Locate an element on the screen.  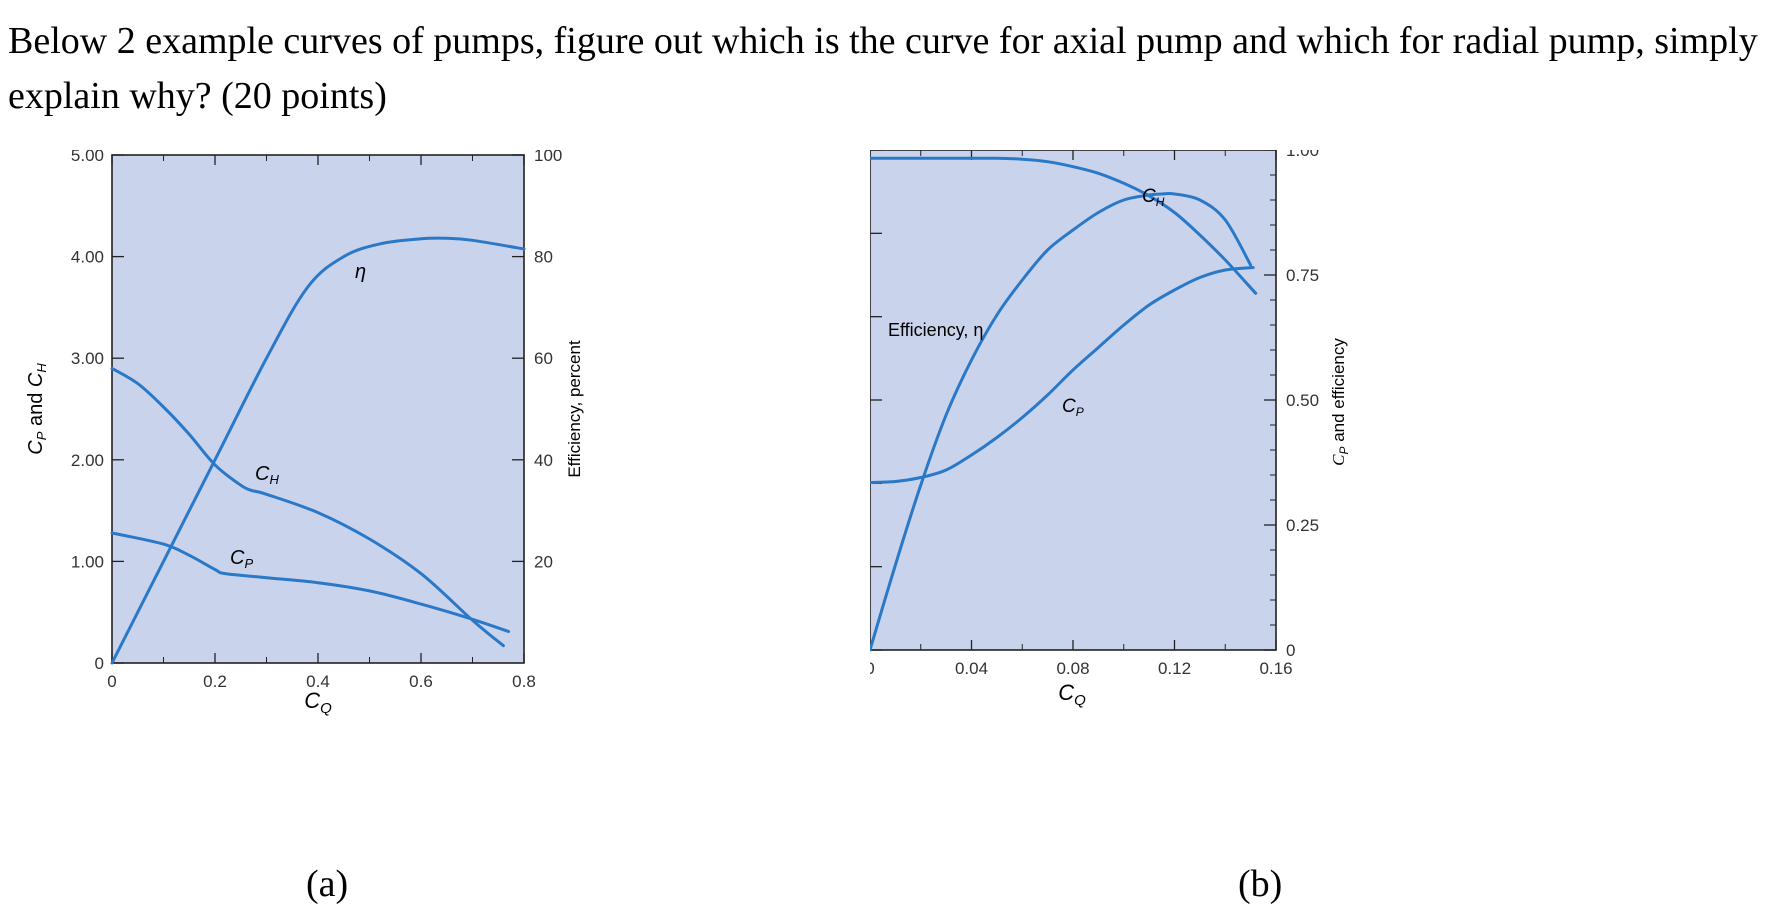
x-tick-label: 0.2 is located at coordinates (215, 681).